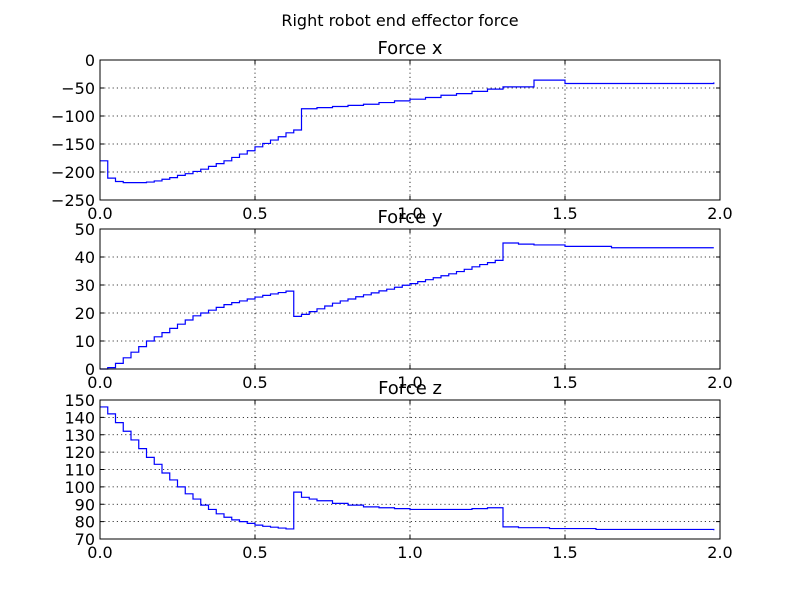 This screenshot has height=600, width=800. Describe the element at coordinates (85, 229) in the screenshot. I see `force-y-ytick-label: 50` at that location.